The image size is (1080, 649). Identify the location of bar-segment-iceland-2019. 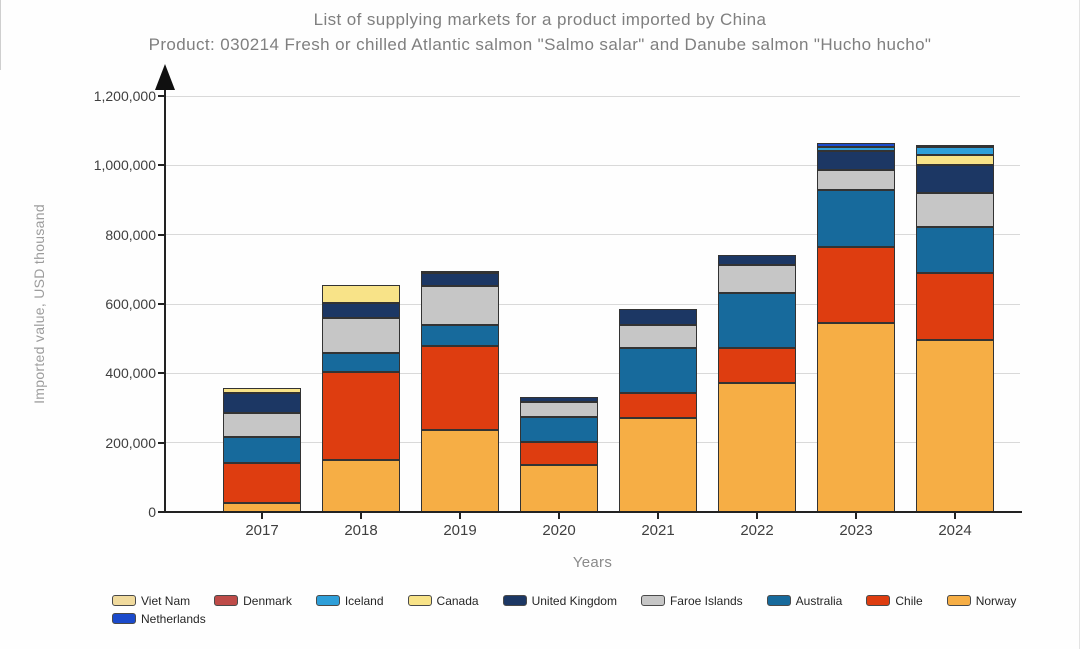
(460, 272).